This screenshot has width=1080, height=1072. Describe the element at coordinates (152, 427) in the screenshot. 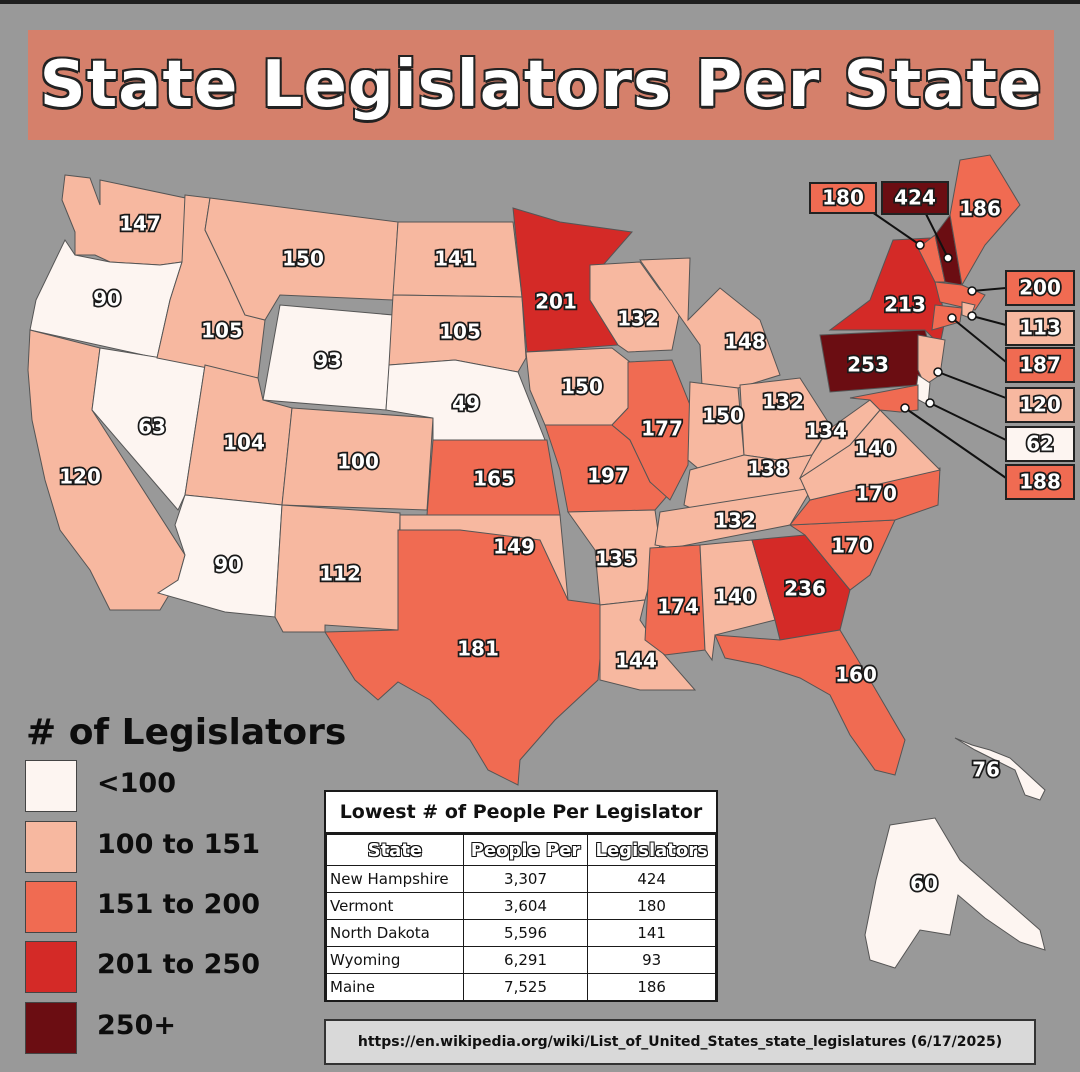

I see `state-label-nv: 63` at that location.